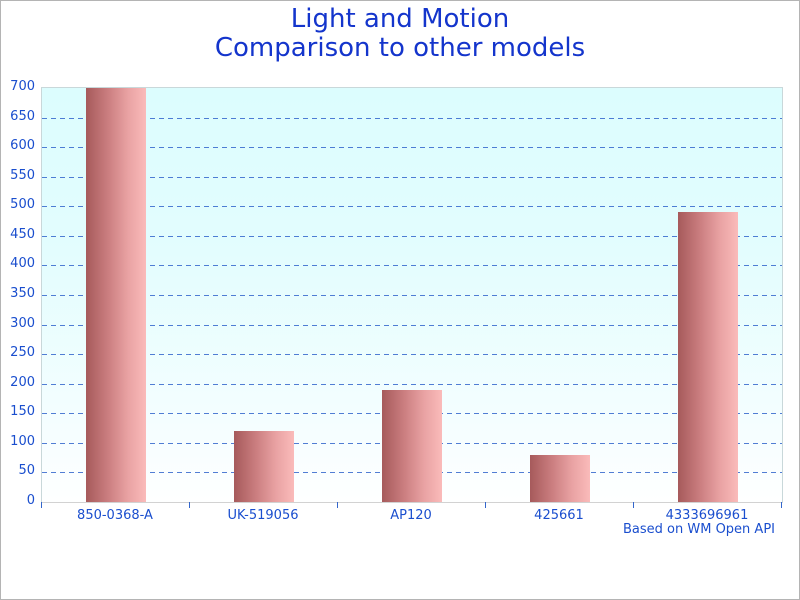  What do you see at coordinates (22, 353) in the screenshot?
I see `y-axis-label-250: 250` at bounding box center [22, 353].